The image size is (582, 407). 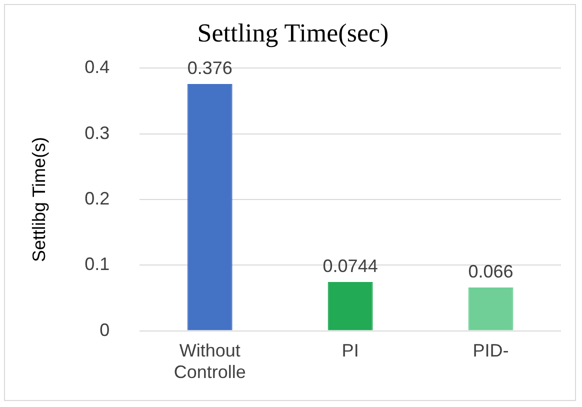 I want to click on x-tick-label: PID-, so click(x=490, y=350).